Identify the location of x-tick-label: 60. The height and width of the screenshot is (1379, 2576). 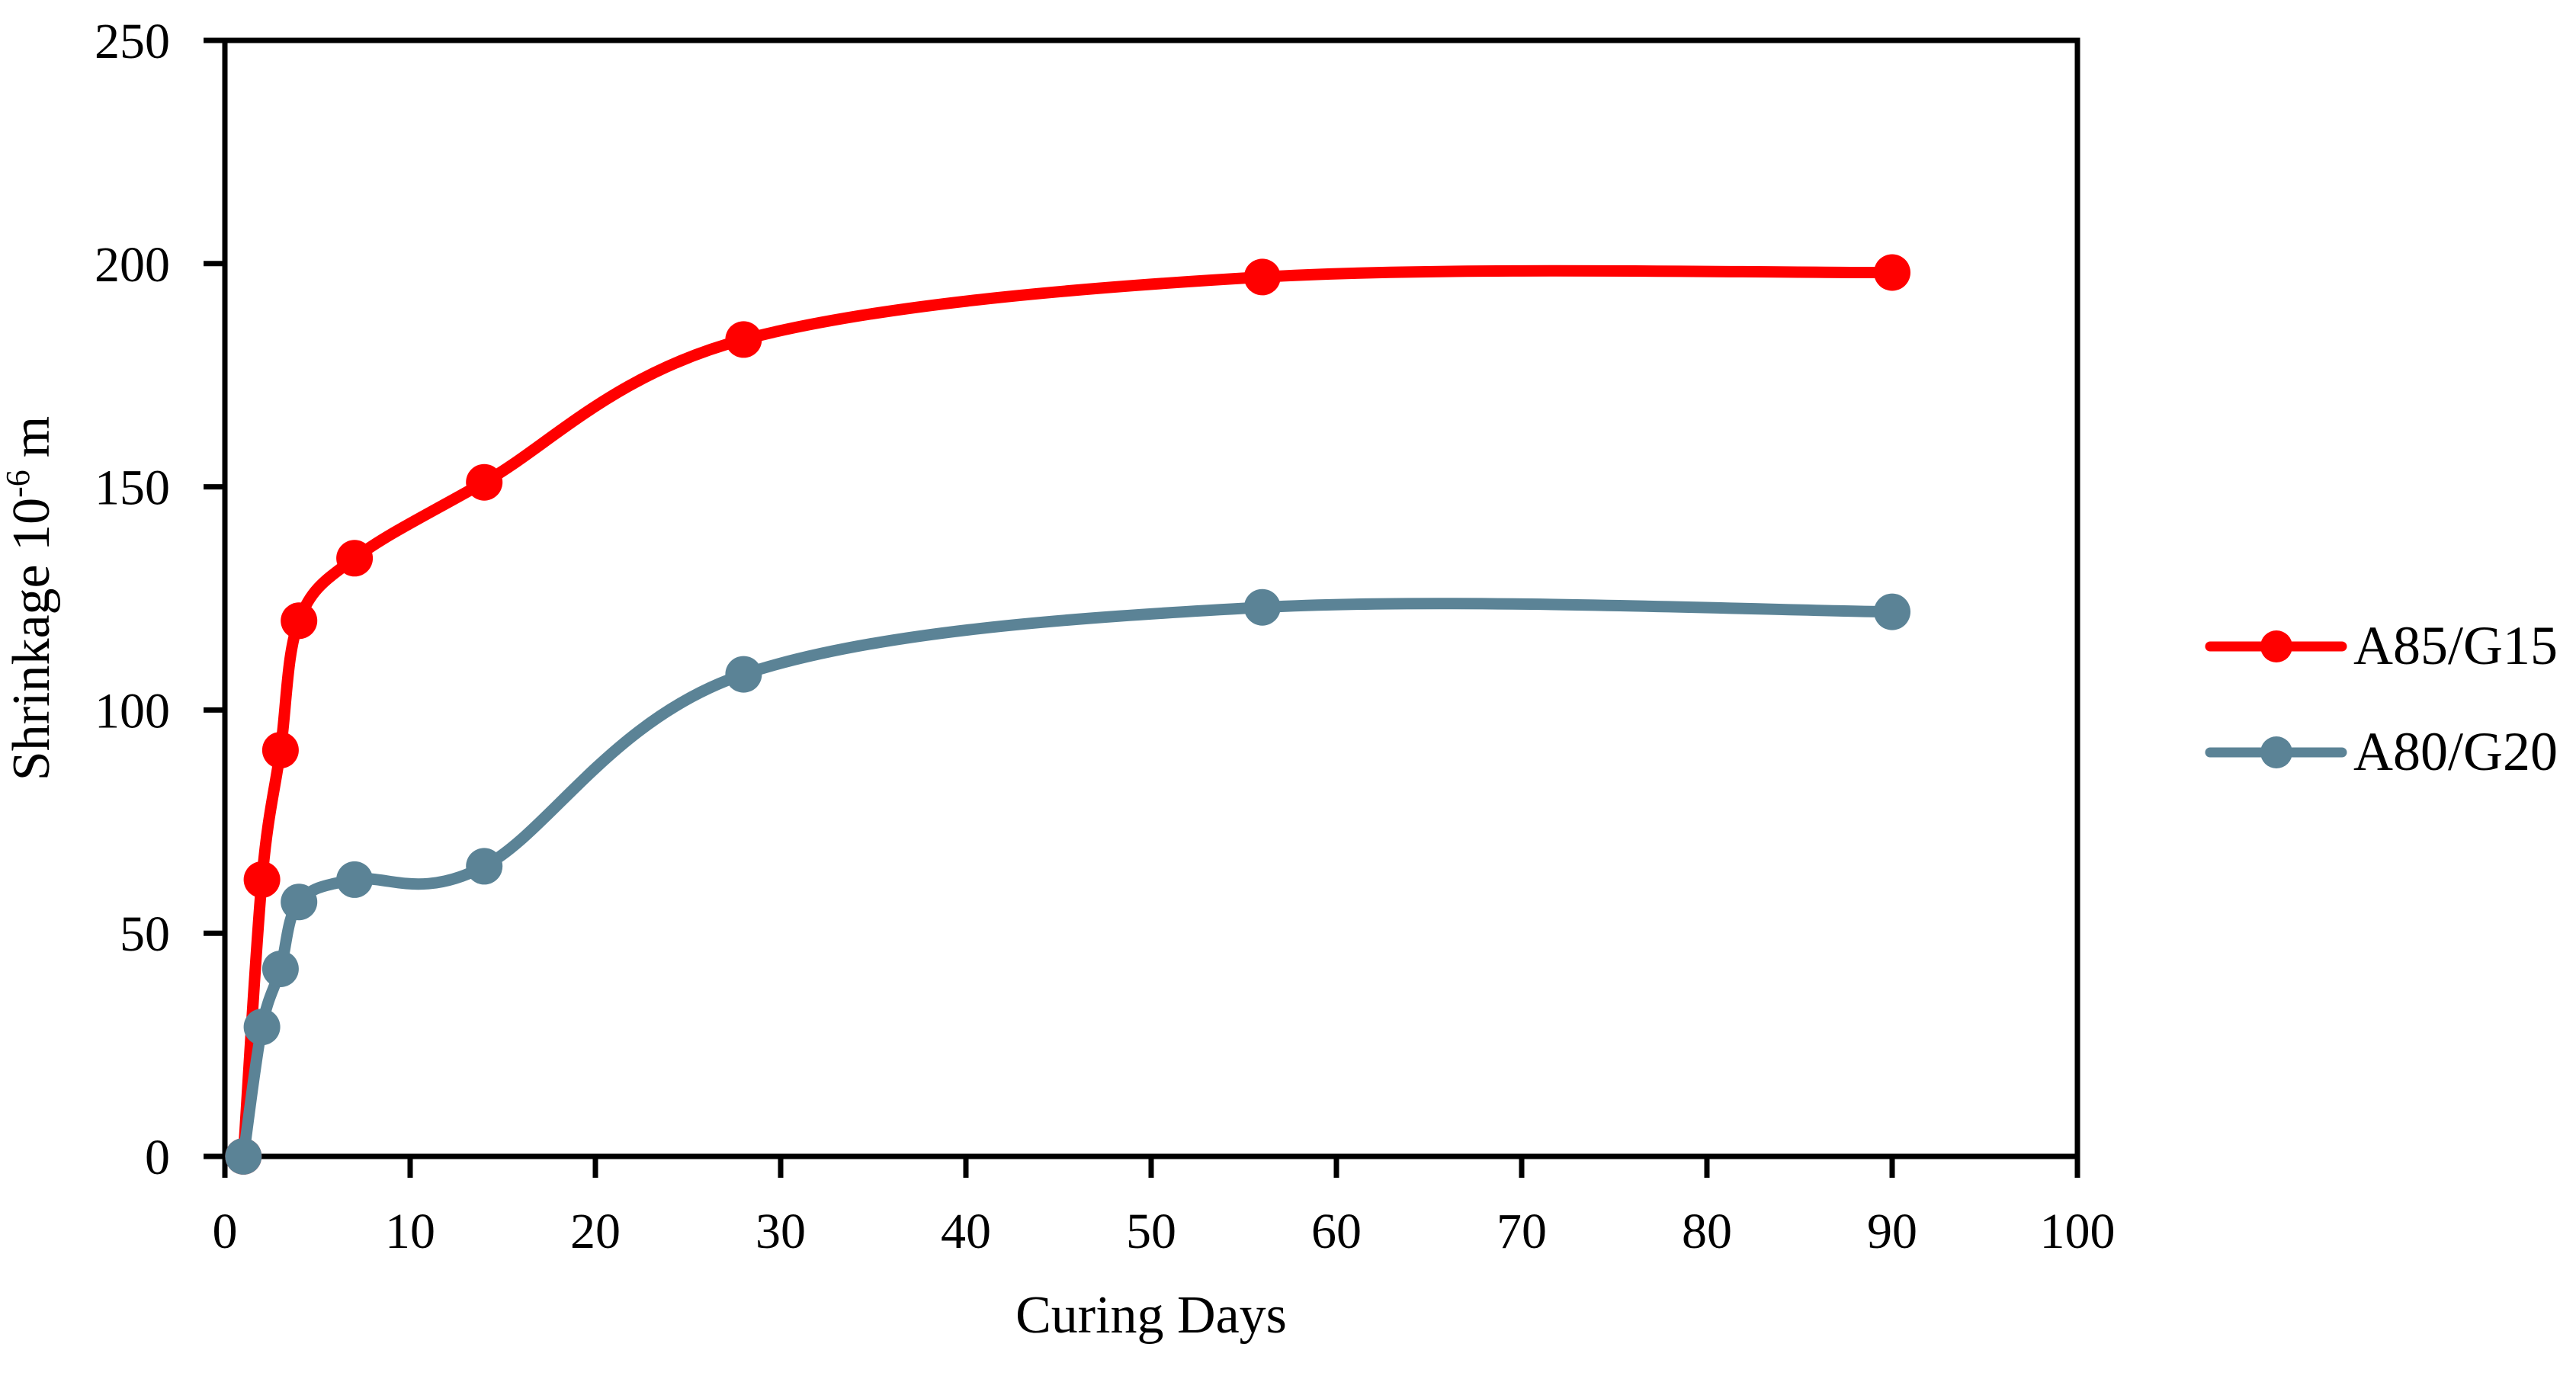
(1336, 1231).